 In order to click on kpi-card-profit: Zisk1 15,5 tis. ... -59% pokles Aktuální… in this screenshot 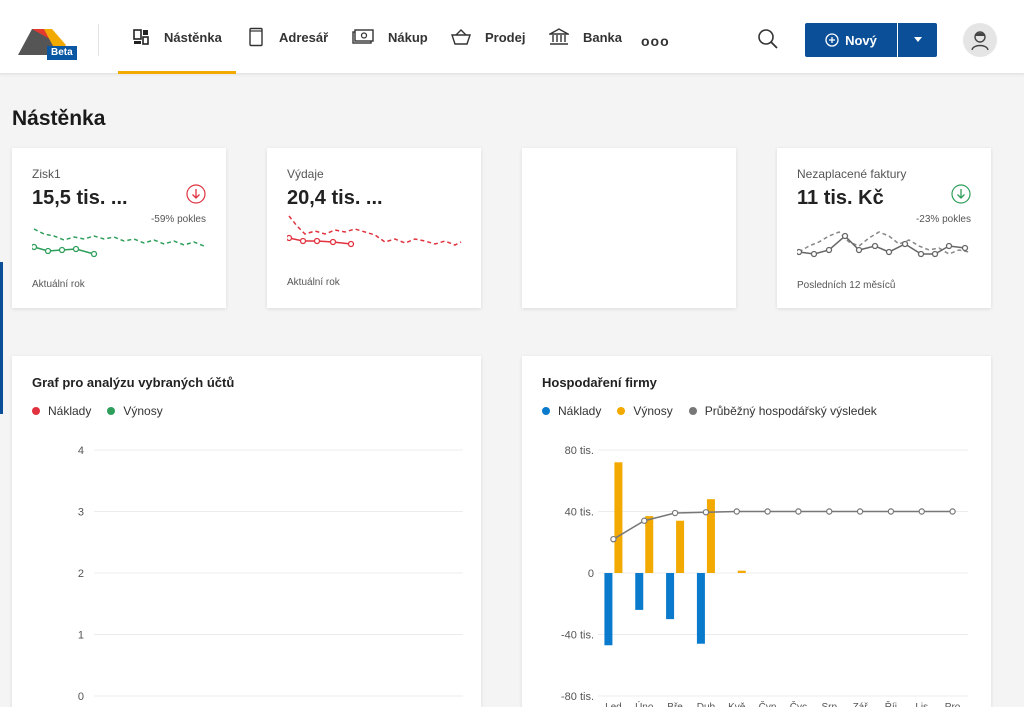, I will do `click(119, 228)`.